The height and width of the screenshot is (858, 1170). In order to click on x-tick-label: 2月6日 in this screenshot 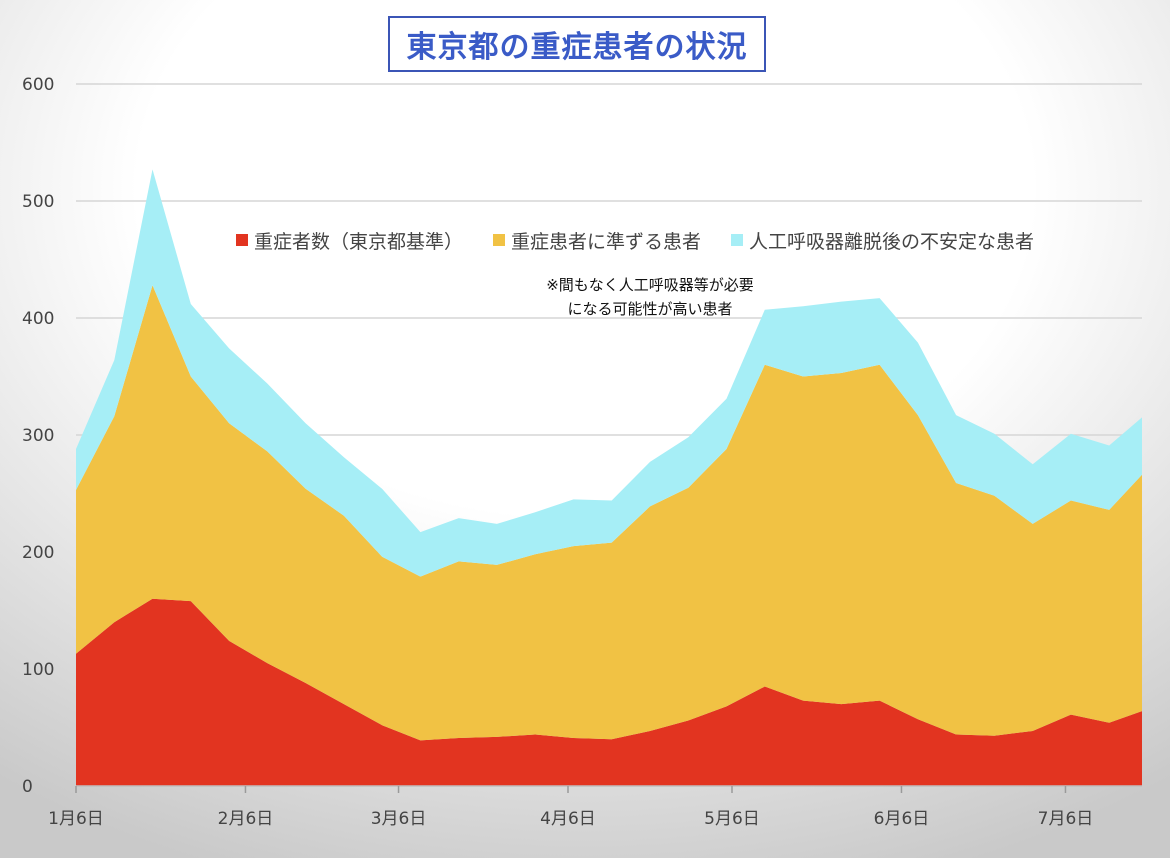, I will do `click(246, 819)`.